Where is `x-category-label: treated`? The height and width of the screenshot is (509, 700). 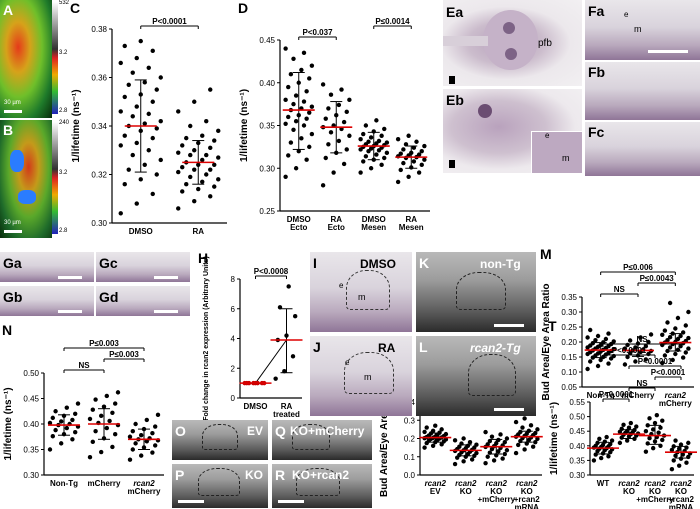
x-category-label: treated is located at coordinates (286, 414).